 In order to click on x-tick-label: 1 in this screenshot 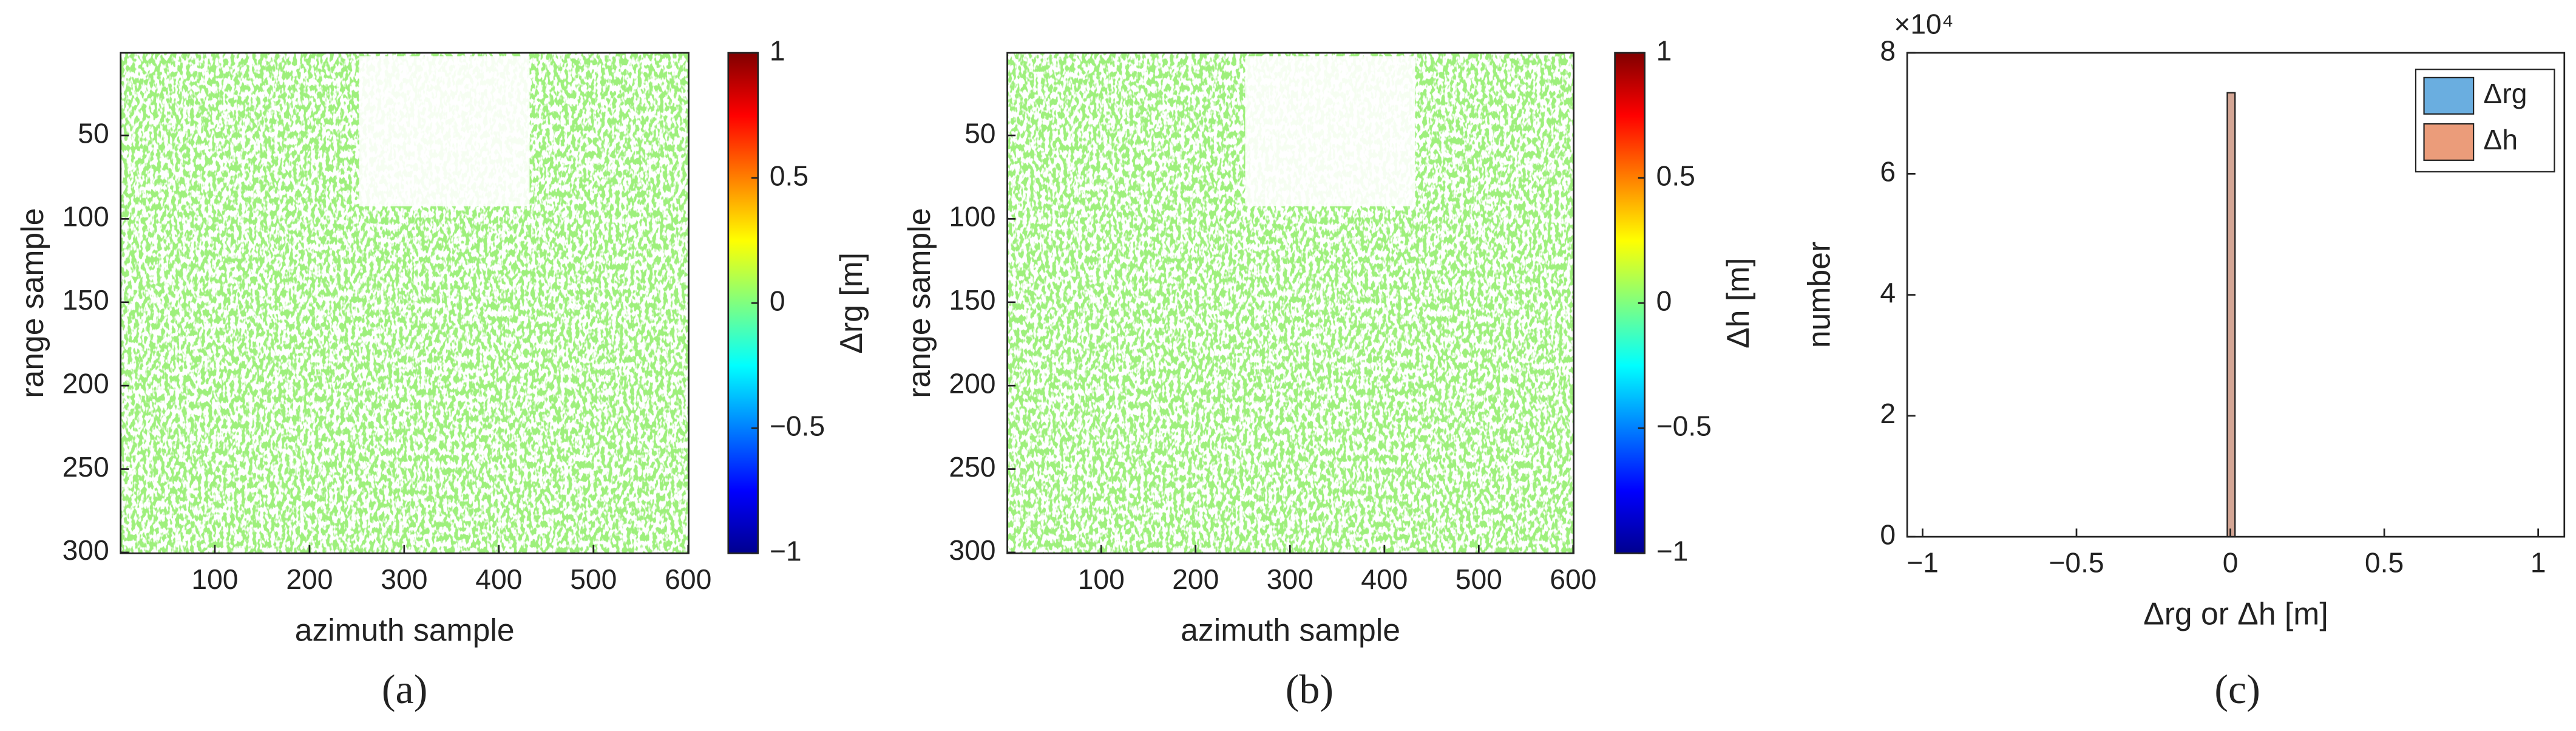, I will do `click(2538, 563)`.